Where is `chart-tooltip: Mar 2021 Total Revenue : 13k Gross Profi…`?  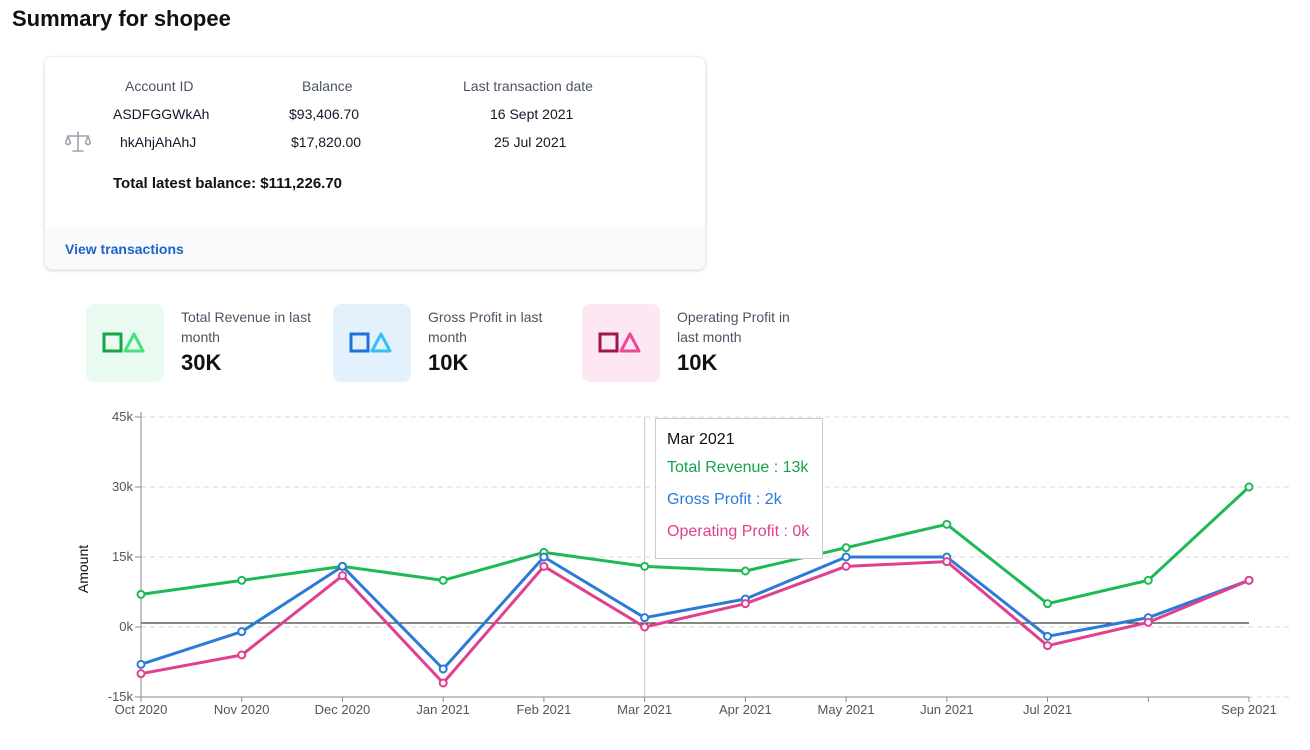
chart-tooltip: Mar 2021 Total Revenue : 13k Gross Profi… is located at coordinates (739, 488).